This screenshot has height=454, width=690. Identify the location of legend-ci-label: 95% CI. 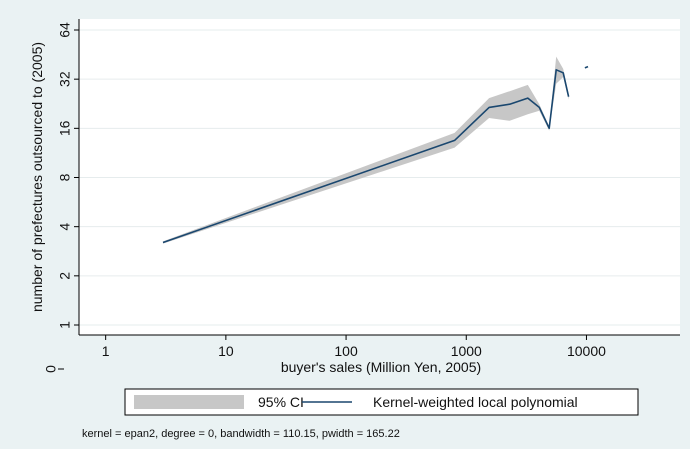
(281, 402).